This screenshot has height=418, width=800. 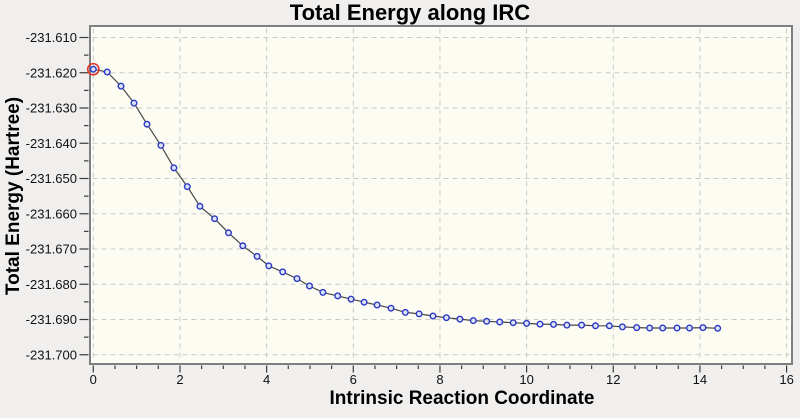 What do you see at coordinates (93, 379) in the screenshot?
I see `x-tick-label: 0` at bounding box center [93, 379].